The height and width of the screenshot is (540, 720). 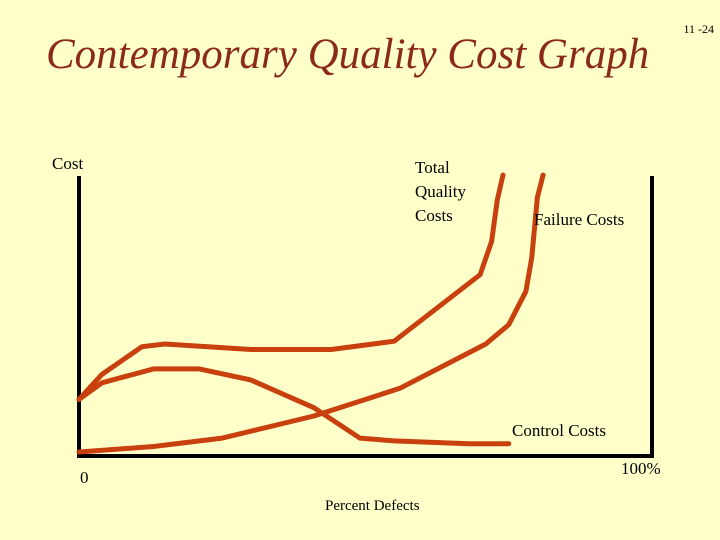 I want to click on control-costs-label: Control Costs, so click(x=559, y=430).